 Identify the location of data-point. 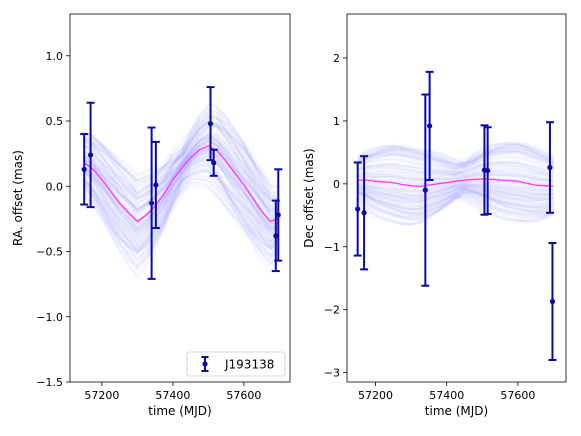
(151, 203).